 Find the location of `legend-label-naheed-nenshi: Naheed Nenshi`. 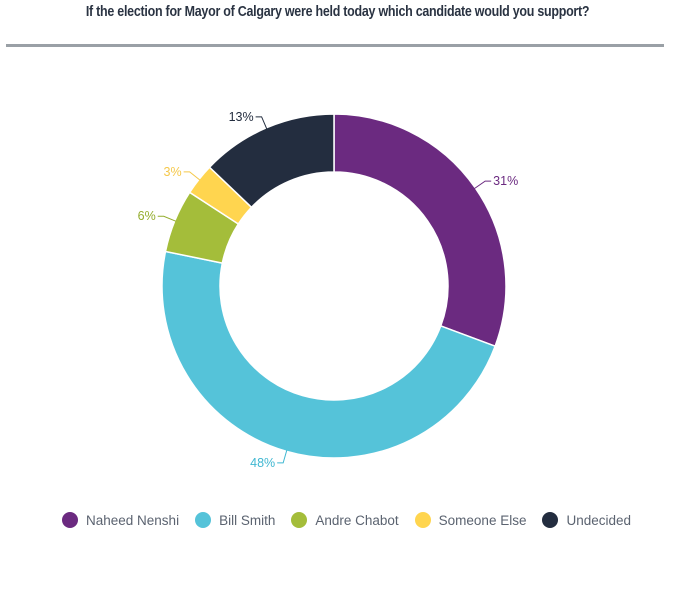

legend-label-naheed-nenshi: Naheed Nenshi is located at coordinates (133, 520).